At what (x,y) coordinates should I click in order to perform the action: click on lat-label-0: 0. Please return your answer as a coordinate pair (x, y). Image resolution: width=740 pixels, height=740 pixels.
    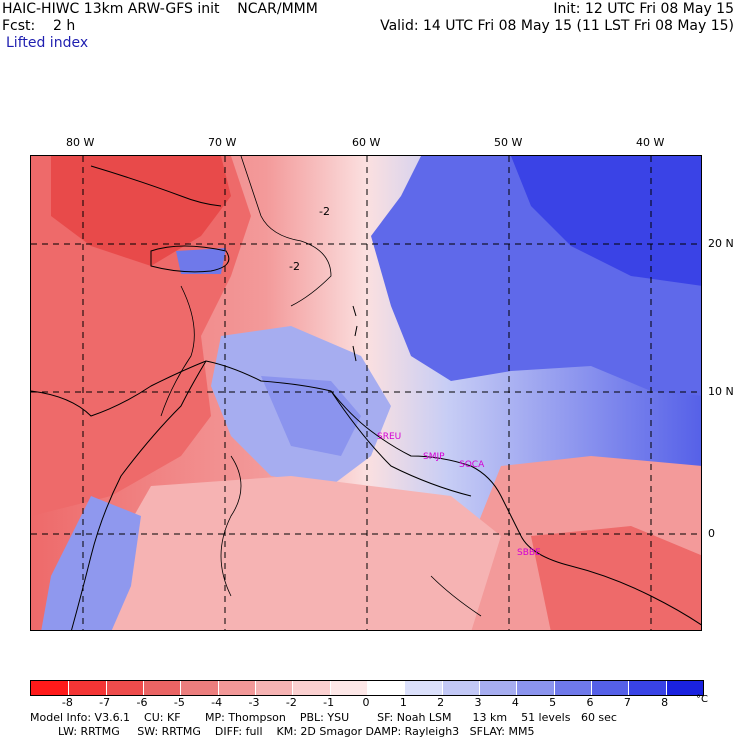
    Looking at the image, I should click on (711, 533).